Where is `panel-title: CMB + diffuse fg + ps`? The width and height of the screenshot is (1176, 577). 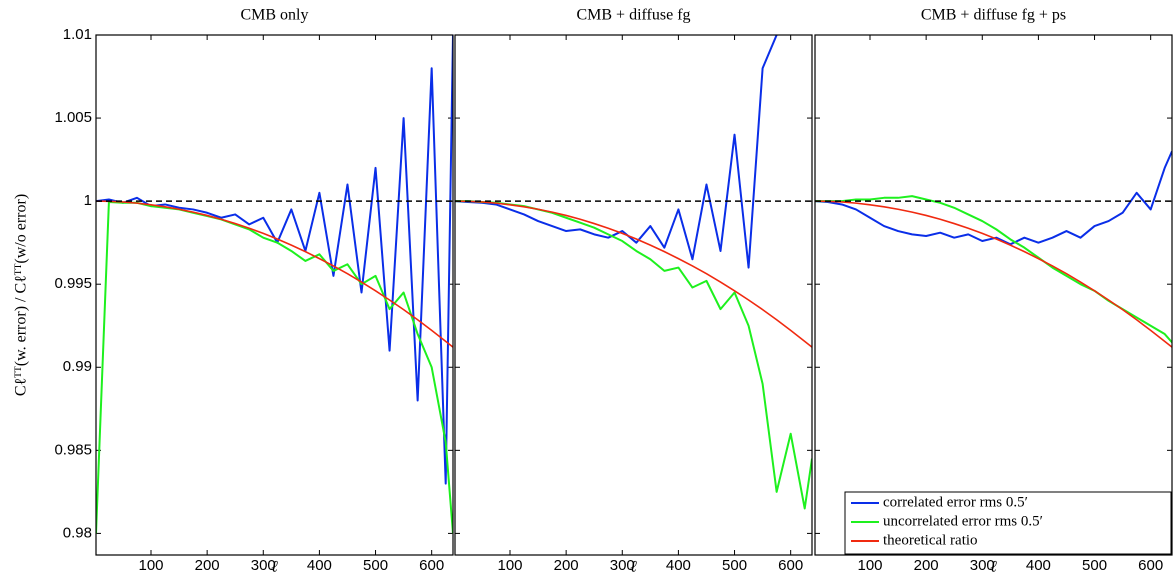 panel-title: CMB + diffuse fg + ps is located at coordinates (993, 15).